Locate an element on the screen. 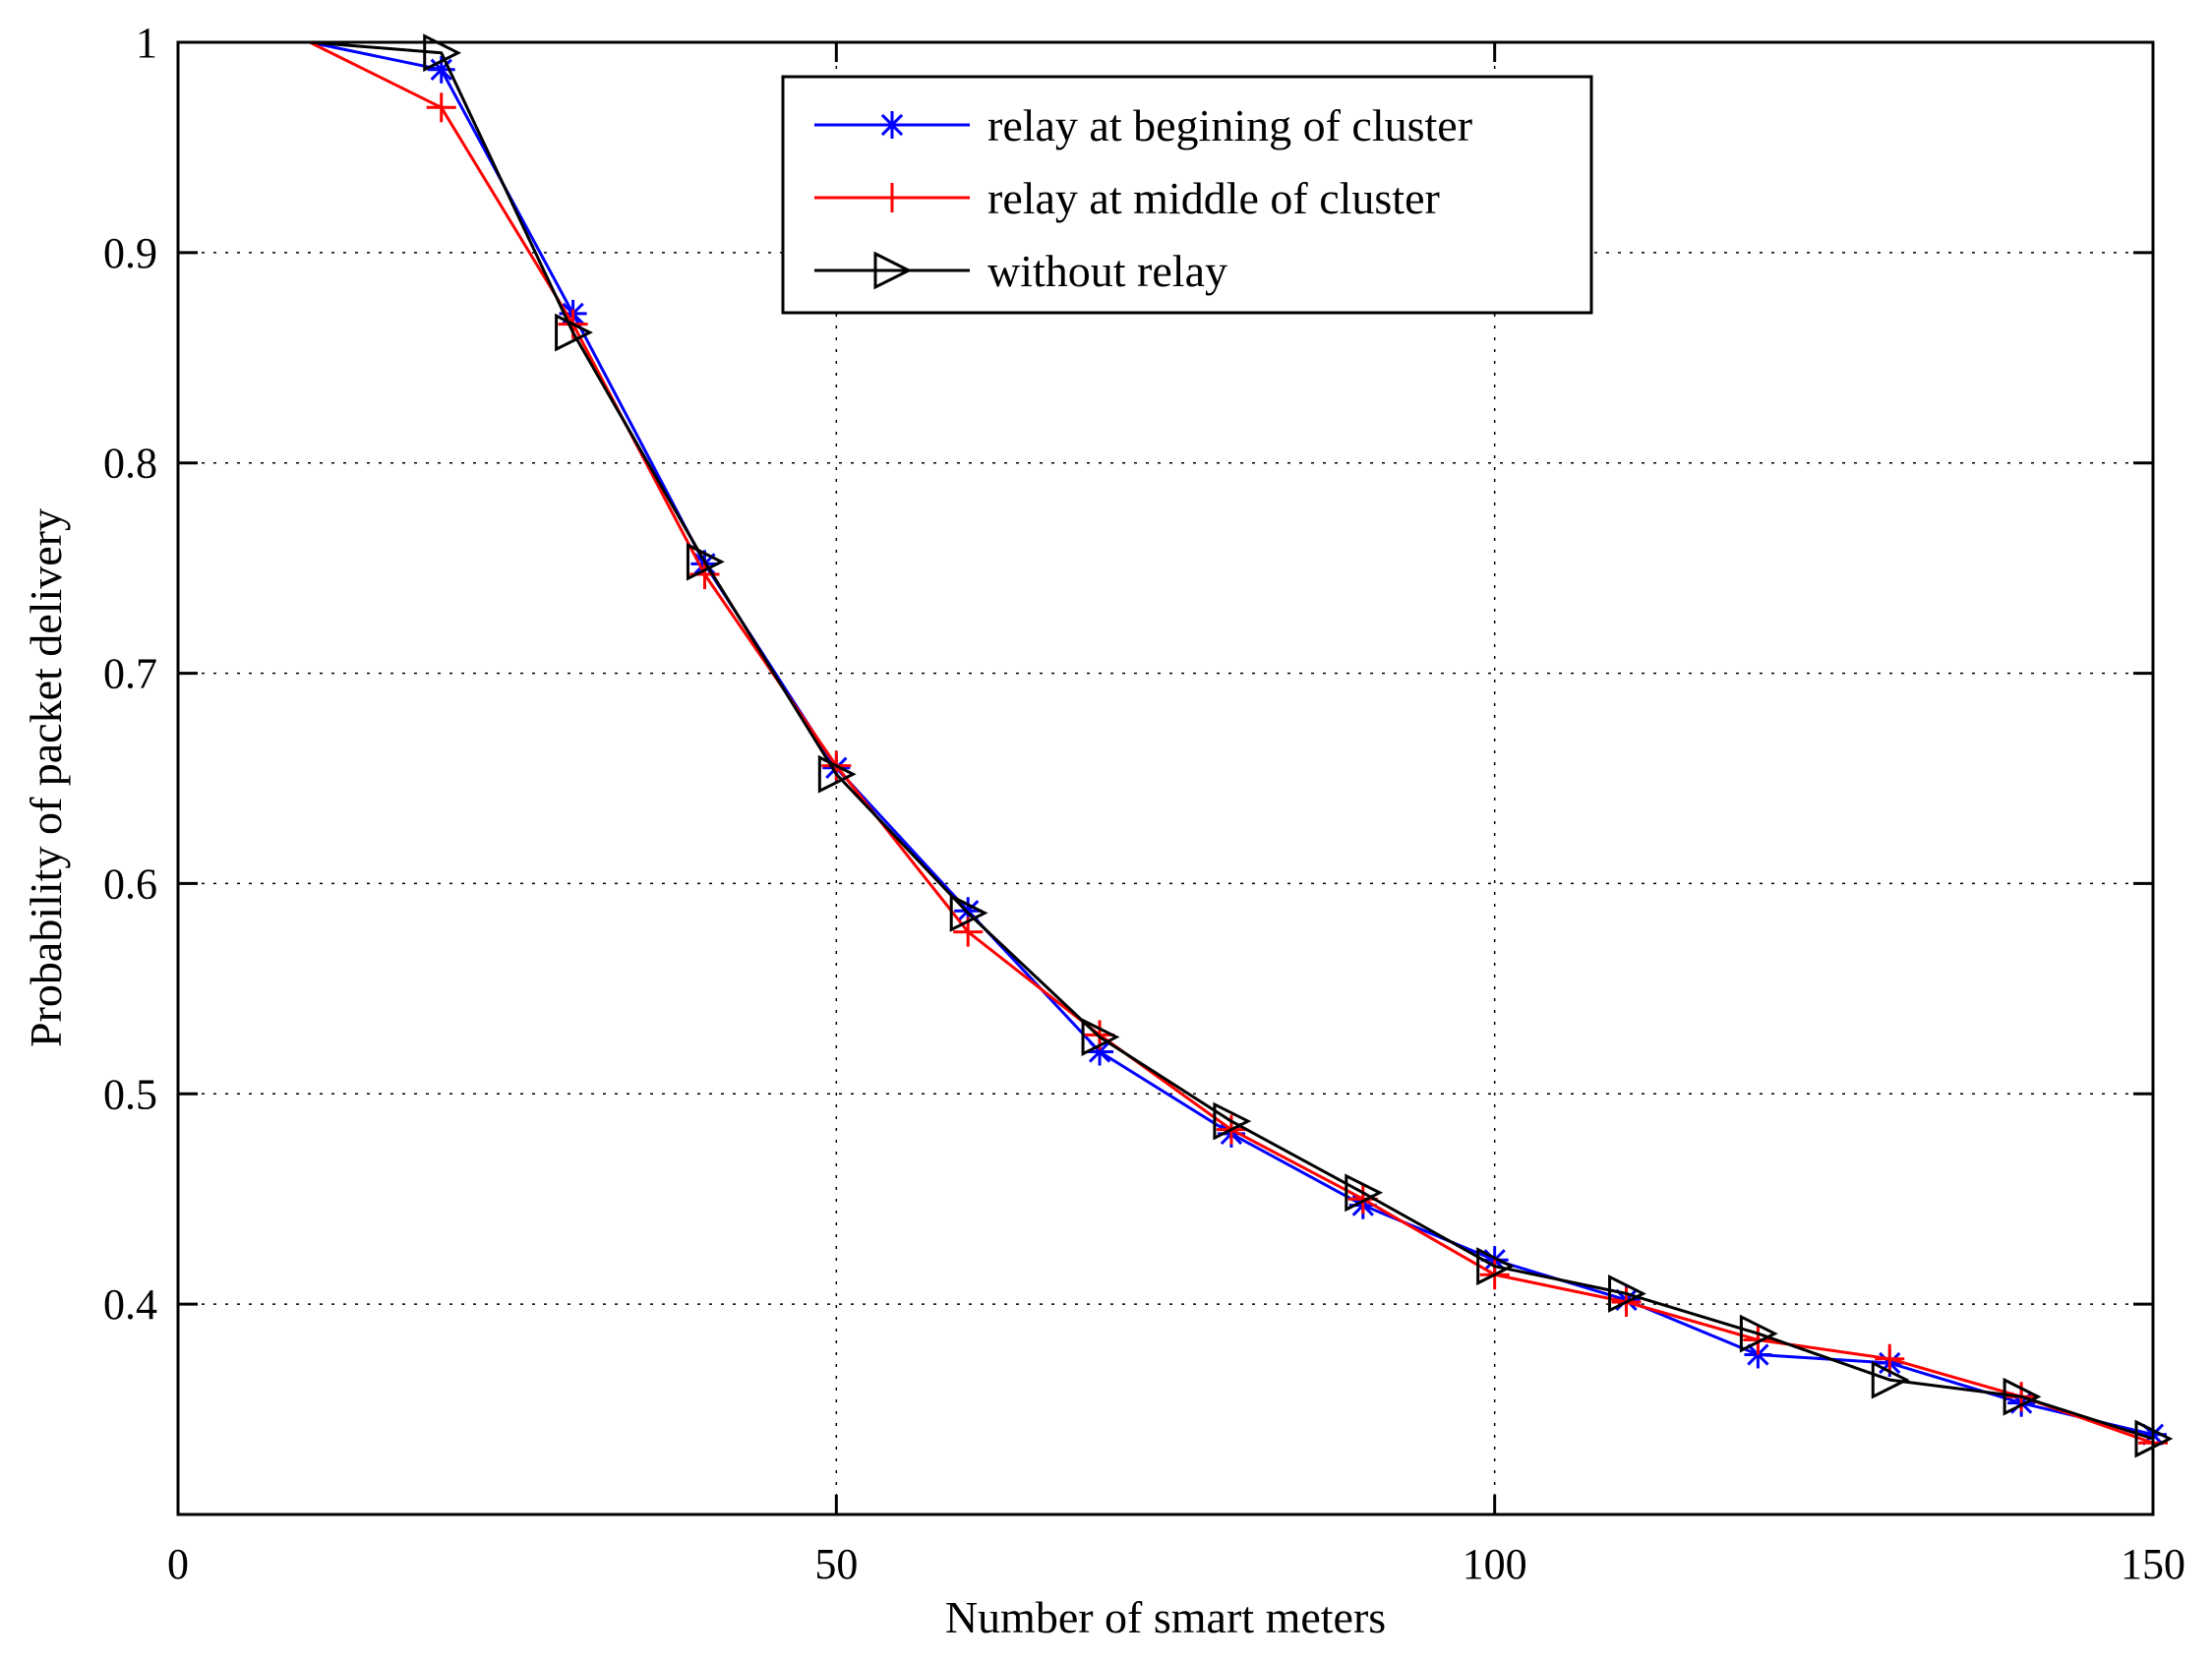  legend-label-2: without relay is located at coordinates (1107, 271).